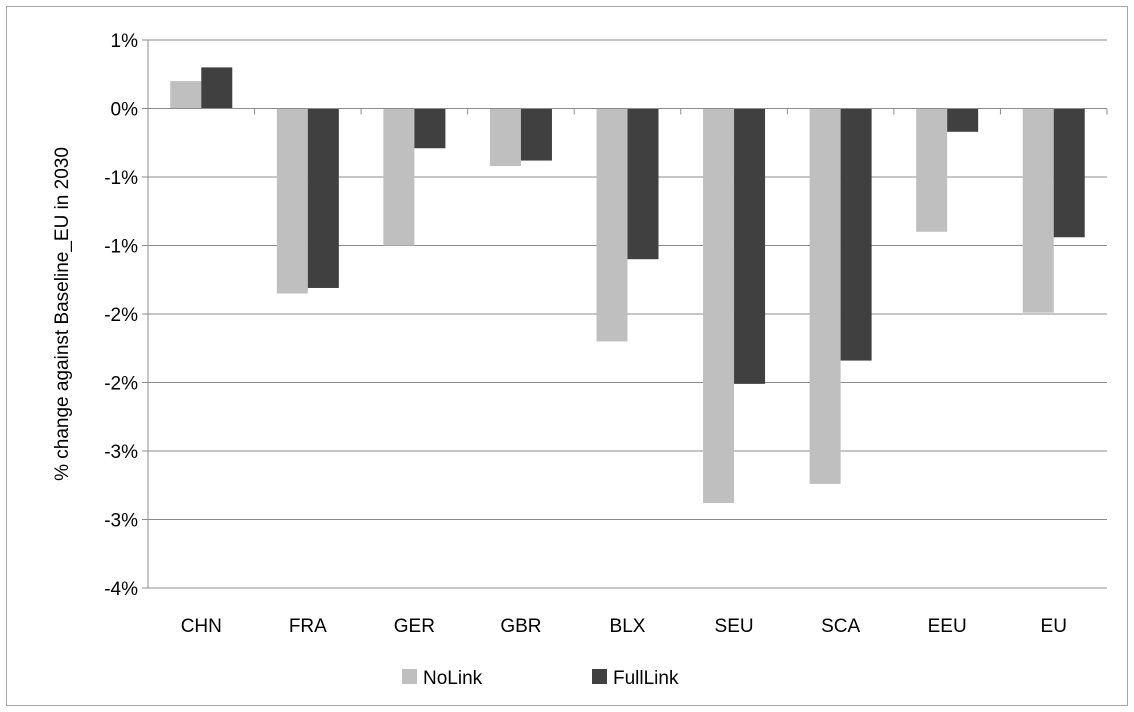 The width and height of the screenshot is (1134, 712). I want to click on legend-swatch-fulllink, so click(599, 676).